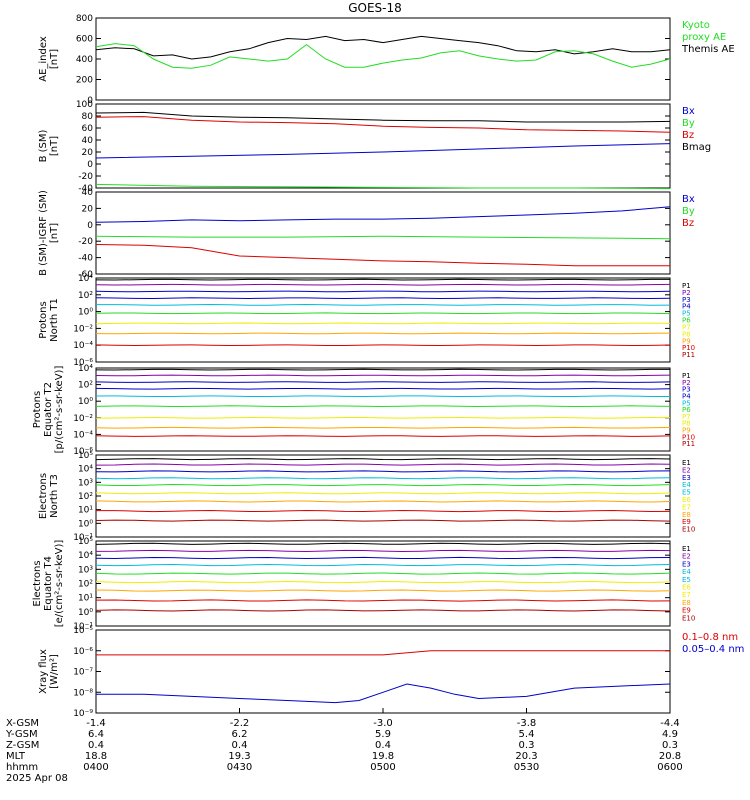  Describe the element at coordinates (688, 348) in the screenshot. I see `legend-label: P10` at that location.